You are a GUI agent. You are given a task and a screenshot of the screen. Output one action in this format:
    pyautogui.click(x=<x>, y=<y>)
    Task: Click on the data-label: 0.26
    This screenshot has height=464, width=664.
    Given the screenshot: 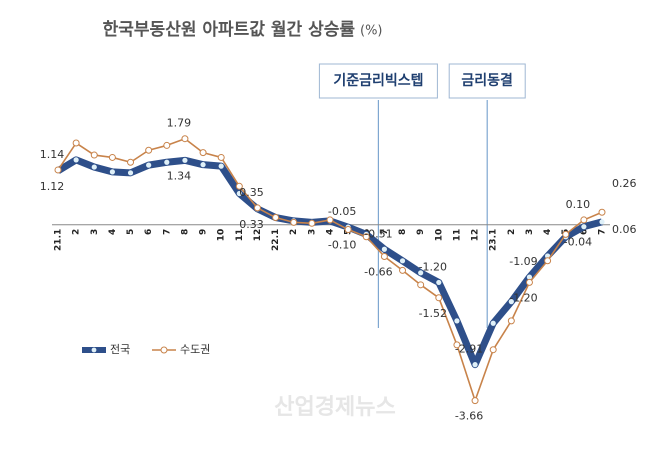 What is the action you would take?
    pyautogui.click(x=624, y=183)
    